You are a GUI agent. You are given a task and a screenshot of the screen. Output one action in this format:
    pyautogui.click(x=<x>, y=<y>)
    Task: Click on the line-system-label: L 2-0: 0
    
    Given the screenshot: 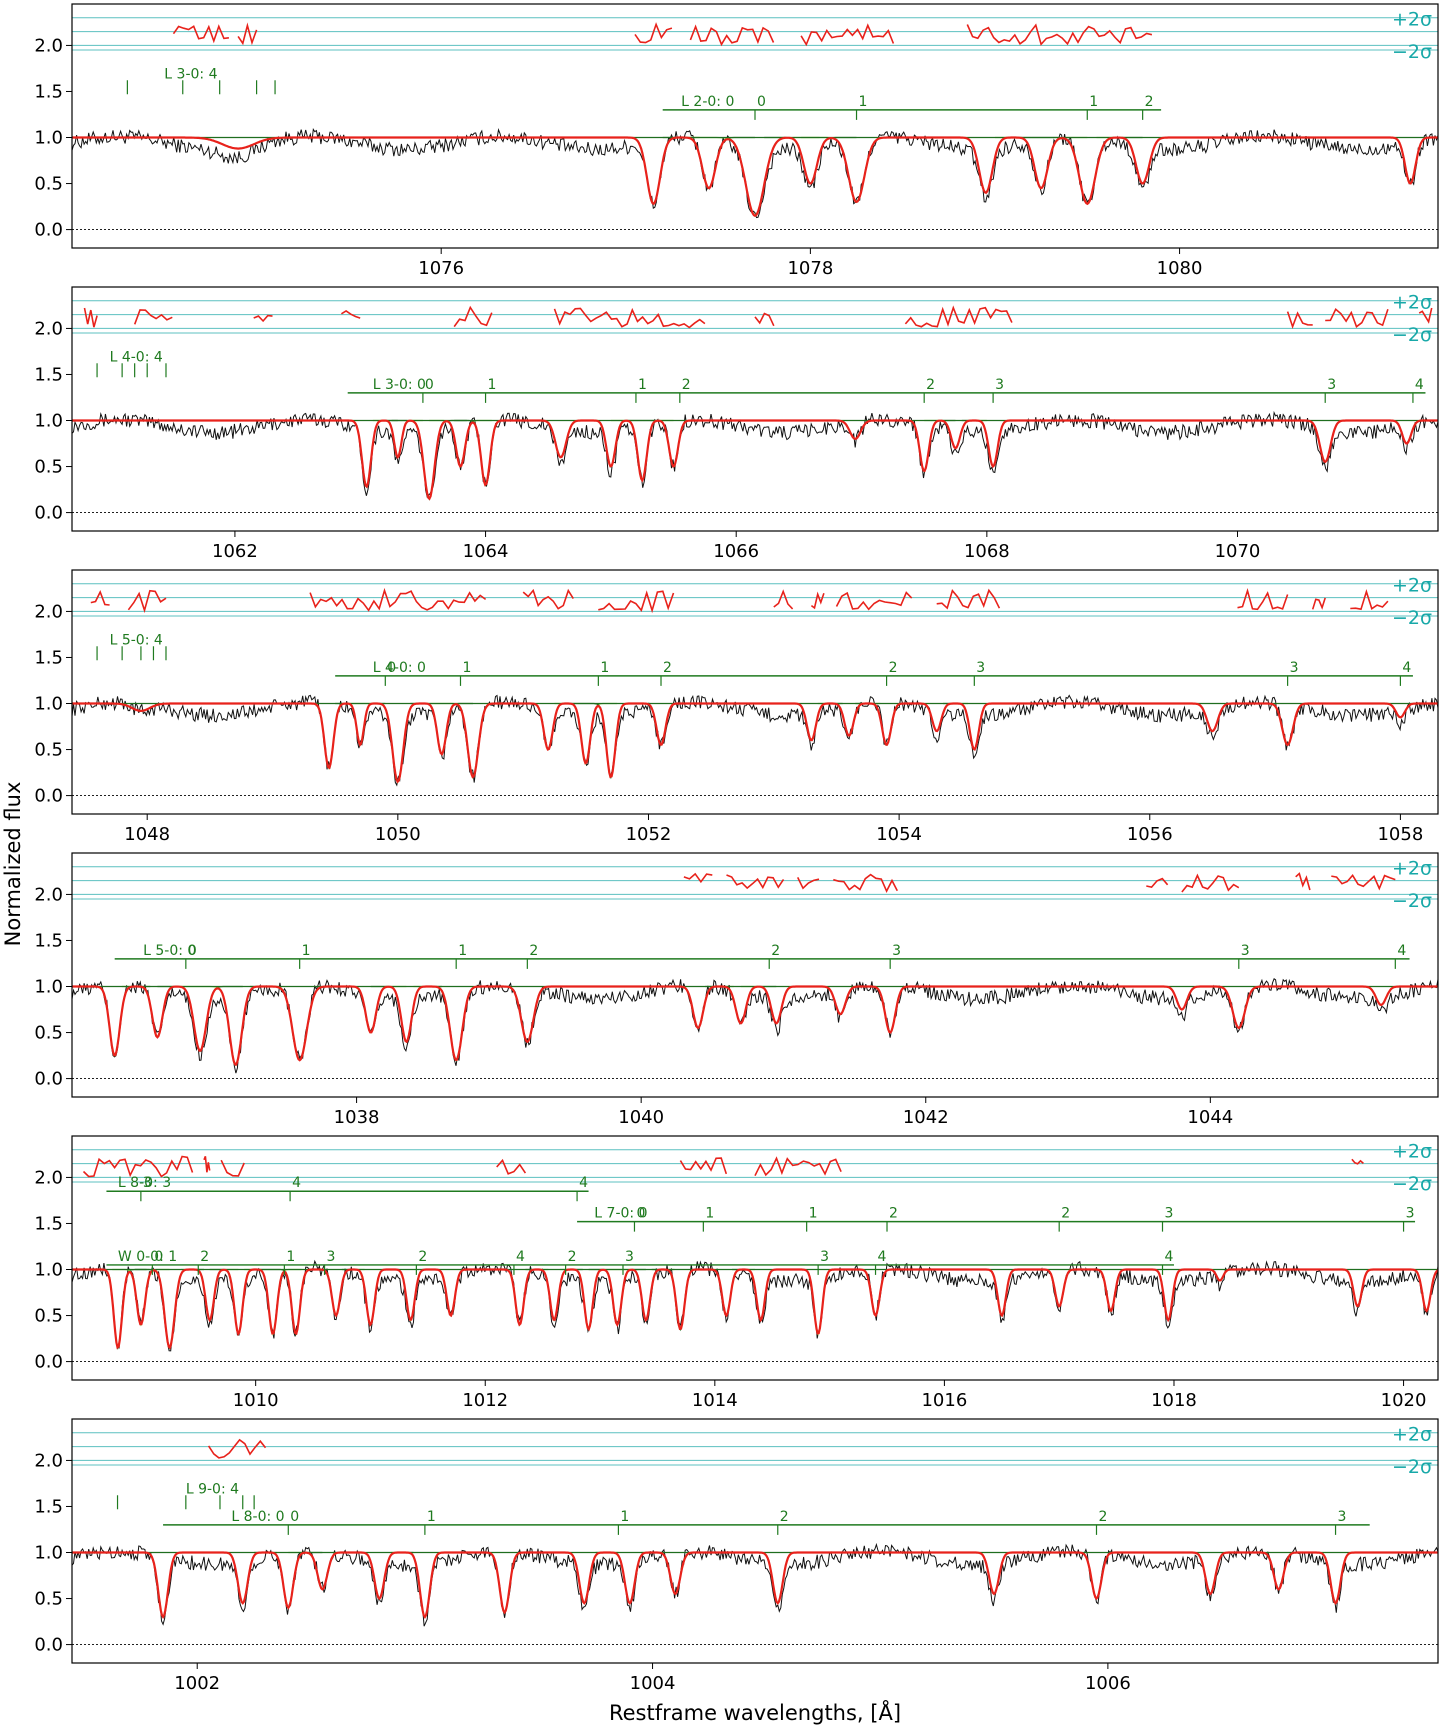 What is the action you would take?
    pyautogui.click(x=707, y=102)
    